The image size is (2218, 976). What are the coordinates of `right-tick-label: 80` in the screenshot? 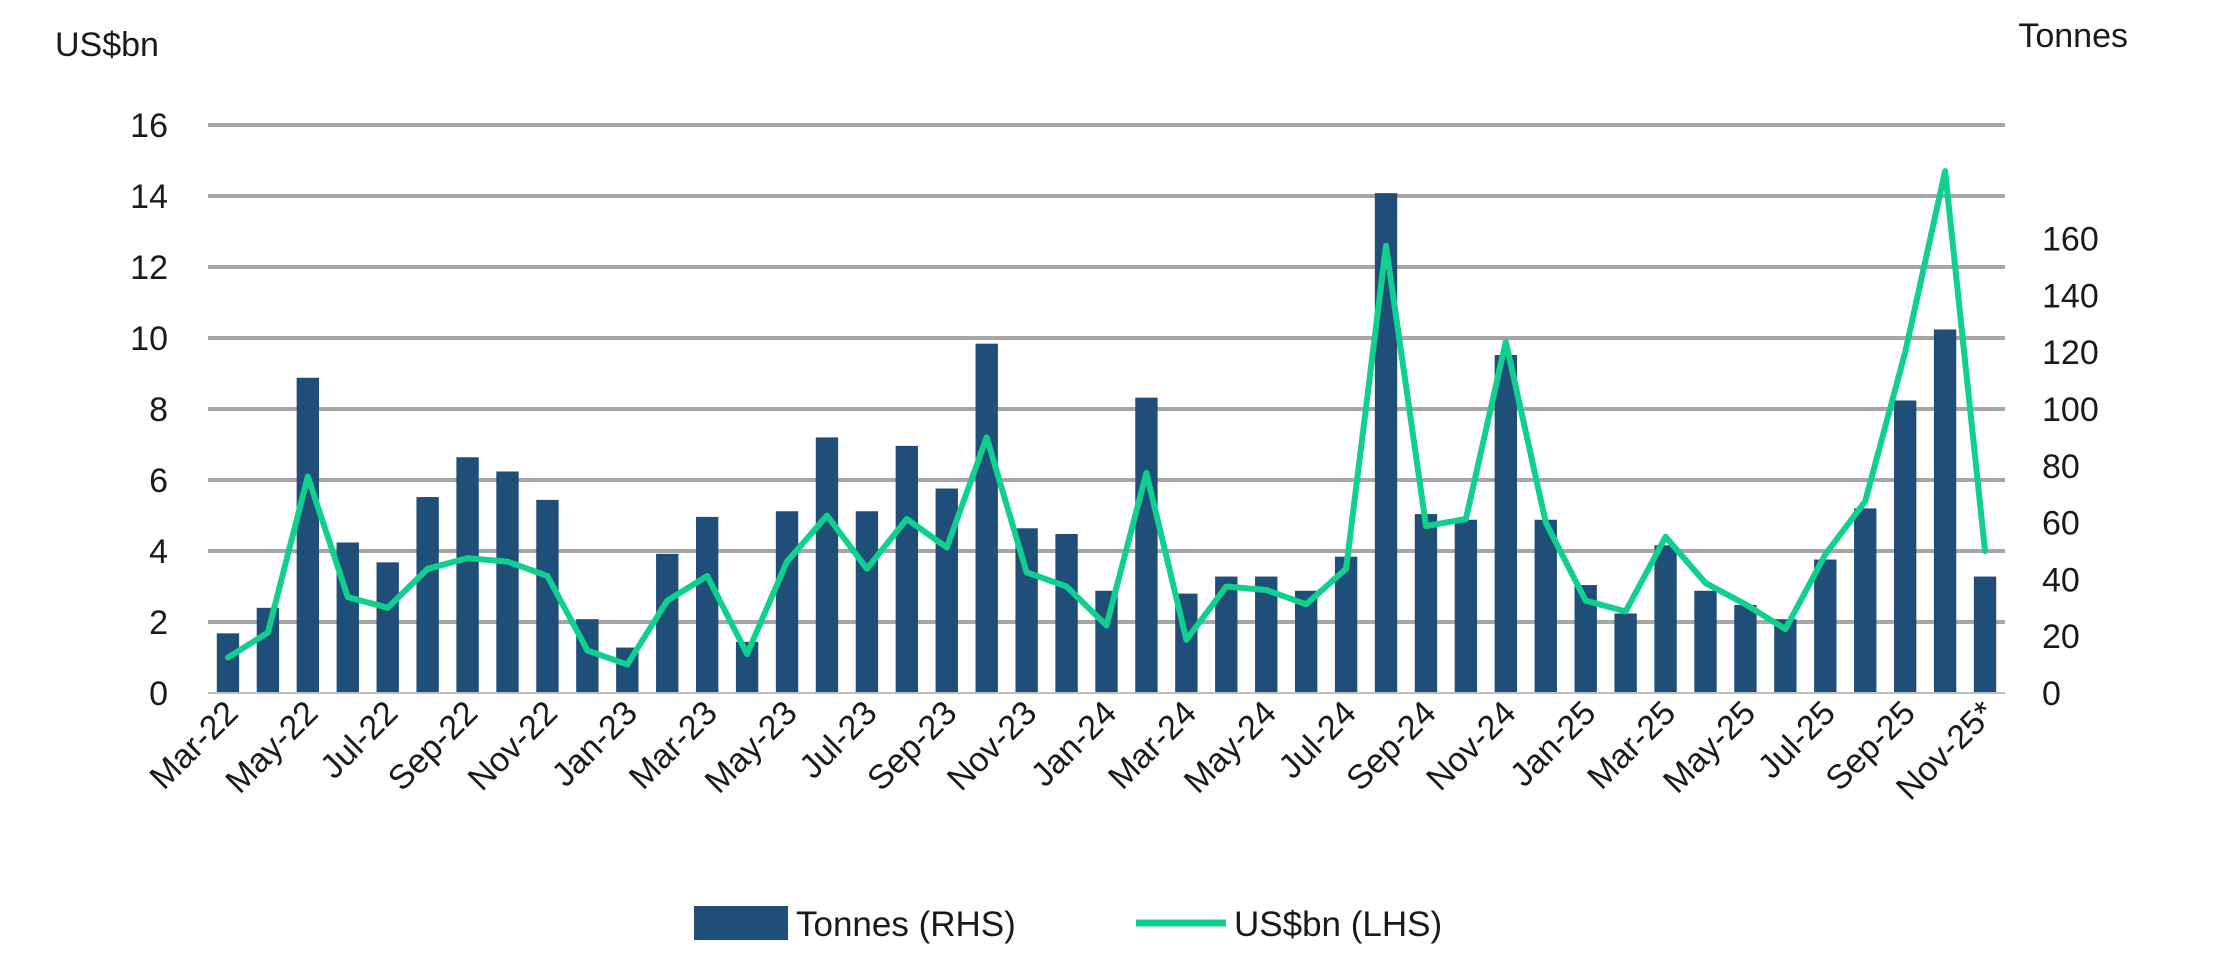 It's located at (2061, 467).